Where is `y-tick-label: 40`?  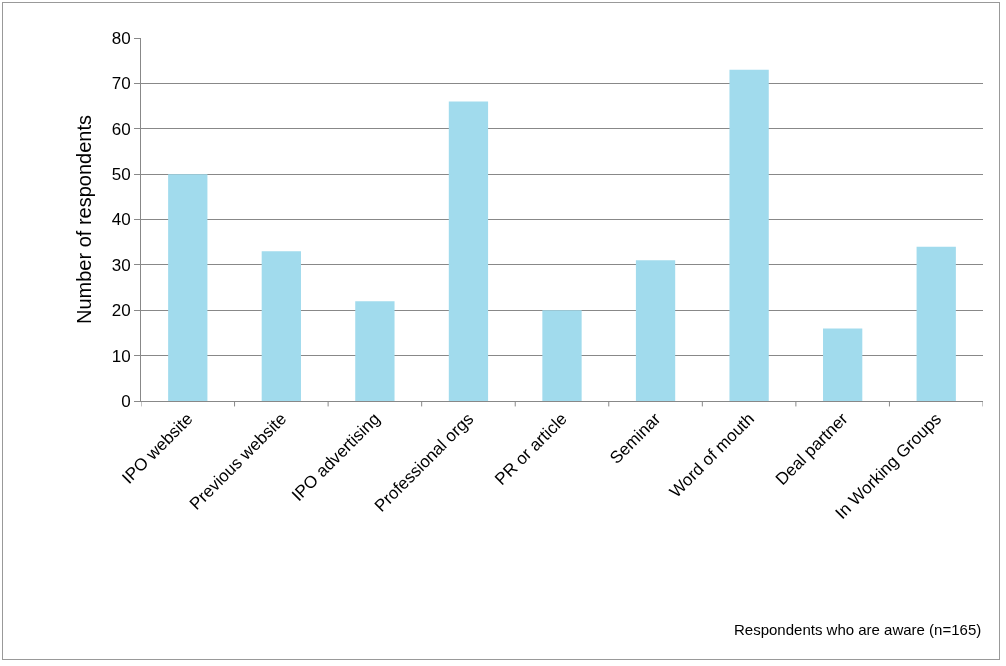 y-tick-label: 40 is located at coordinates (121, 220).